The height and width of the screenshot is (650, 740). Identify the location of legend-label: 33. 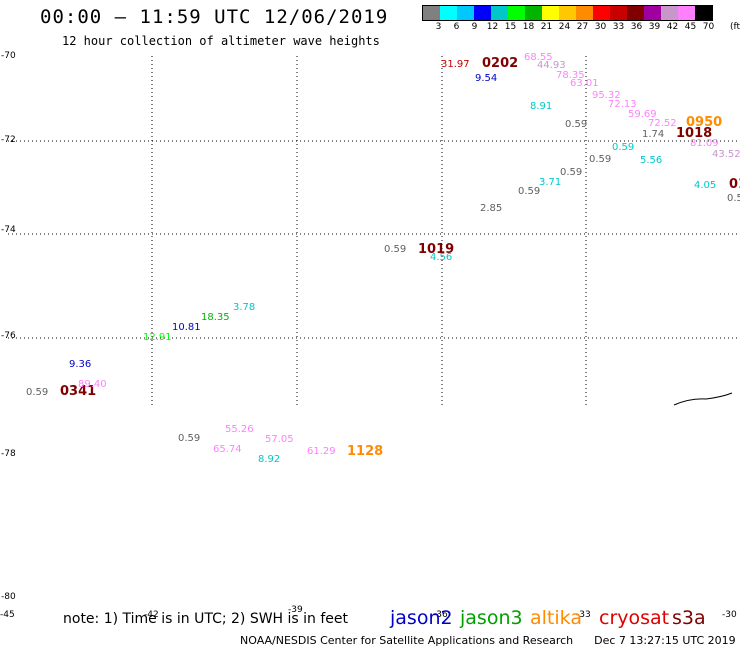
(618, 27).